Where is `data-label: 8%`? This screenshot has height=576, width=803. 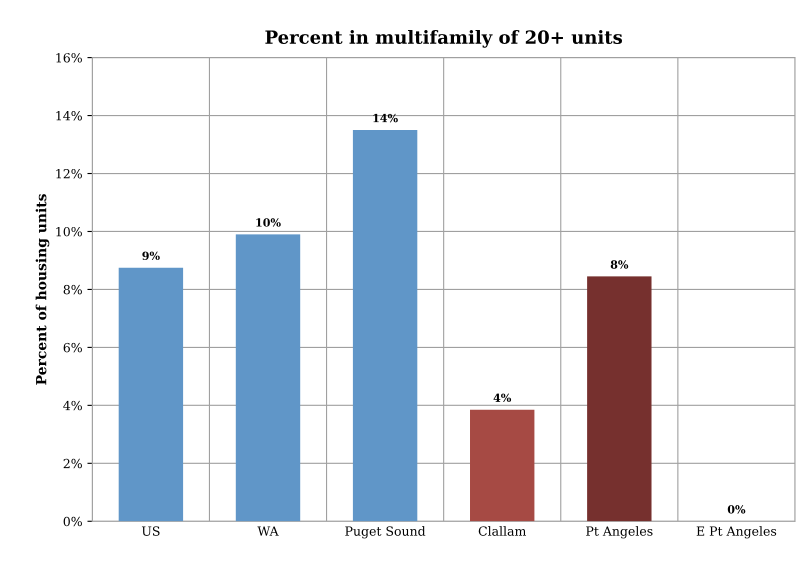 data-label: 8% is located at coordinates (619, 264).